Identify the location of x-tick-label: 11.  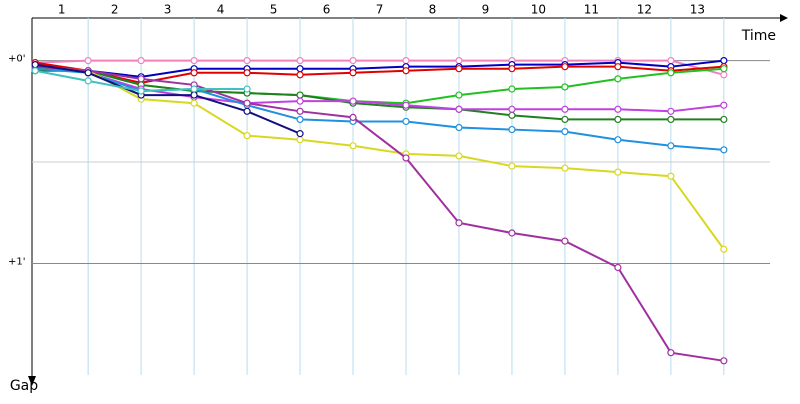
(591, 10).